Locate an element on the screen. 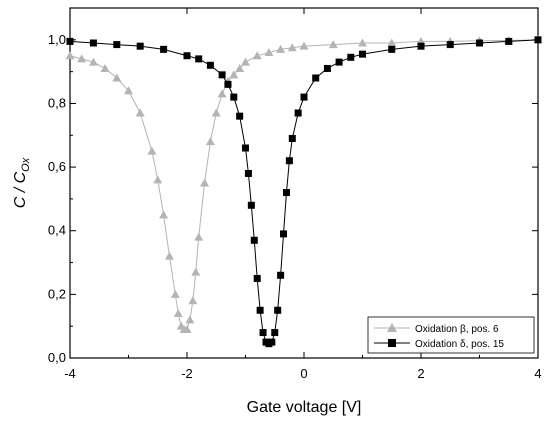 This screenshot has height=424, width=550. y-axis-title-main: C / C is located at coordinates (20, 189).